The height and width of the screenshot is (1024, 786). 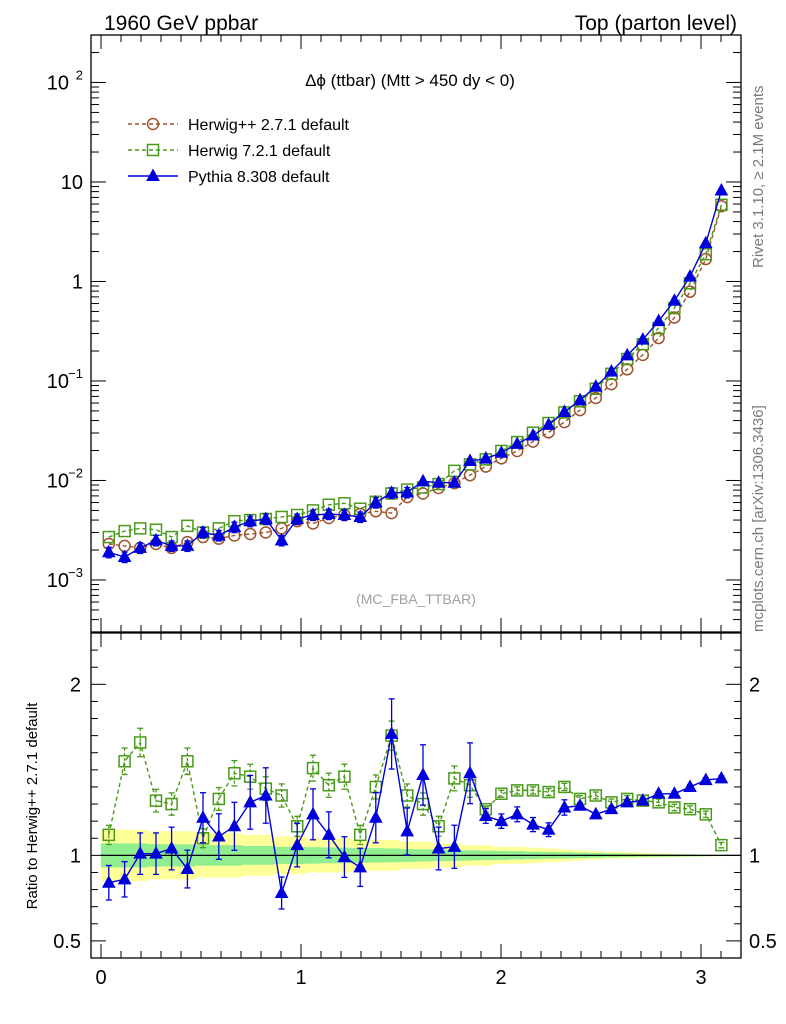 I want to click on x-tick-label: 3, so click(x=700, y=978).